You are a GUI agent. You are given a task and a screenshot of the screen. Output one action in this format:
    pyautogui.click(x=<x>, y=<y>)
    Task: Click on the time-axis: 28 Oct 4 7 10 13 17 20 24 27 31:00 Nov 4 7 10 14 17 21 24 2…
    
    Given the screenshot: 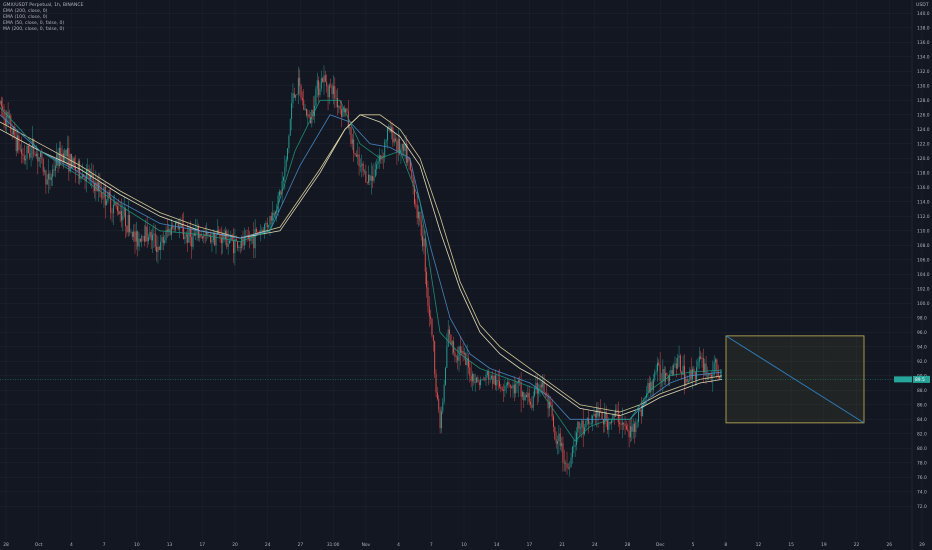 What is the action you would take?
    pyautogui.click(x=464, y=545)
    